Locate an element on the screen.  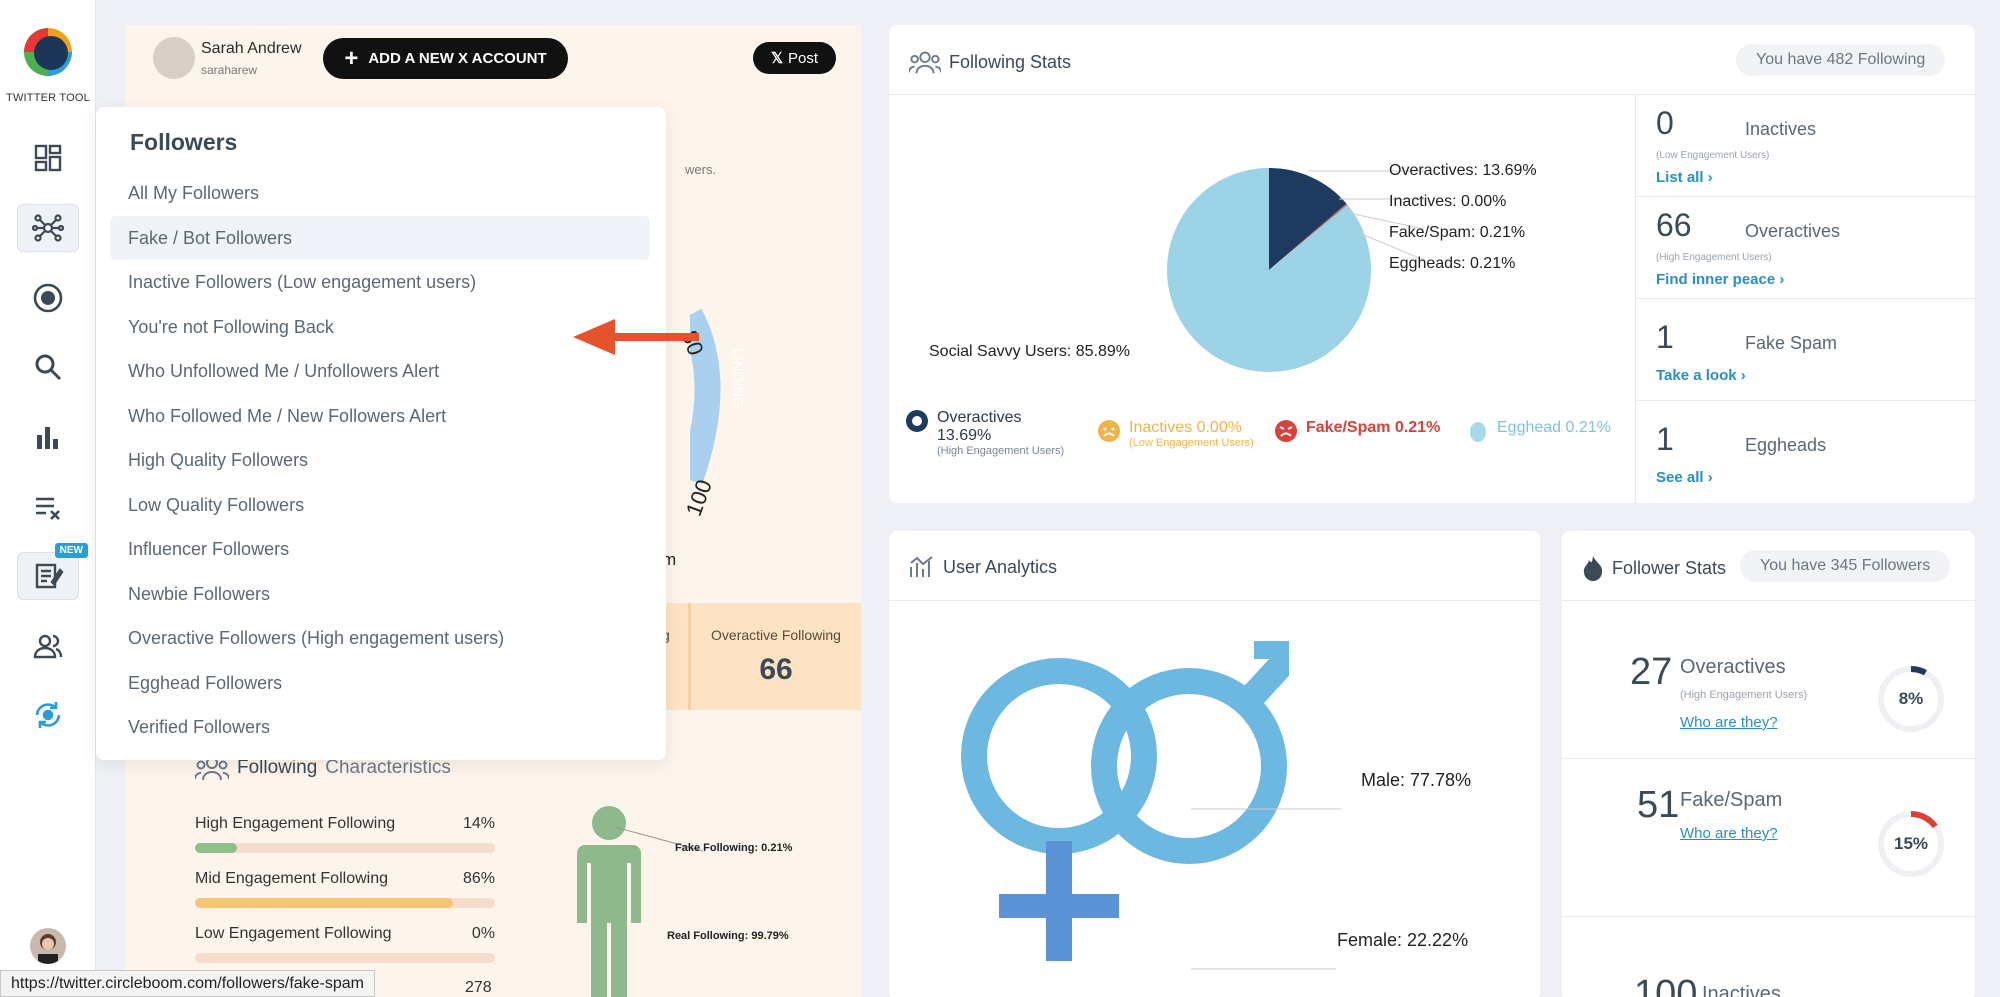
nav-remove-list is located at coordinates (48, 507).